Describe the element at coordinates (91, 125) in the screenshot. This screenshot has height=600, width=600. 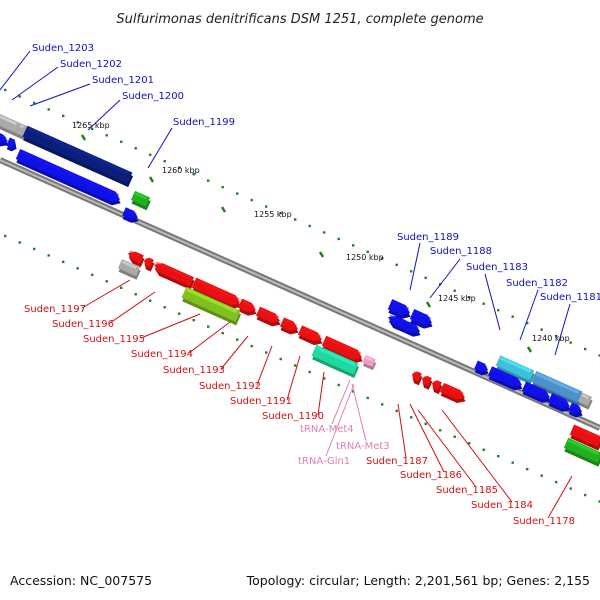
I see `scale-label: 1265 kbp` at that location.